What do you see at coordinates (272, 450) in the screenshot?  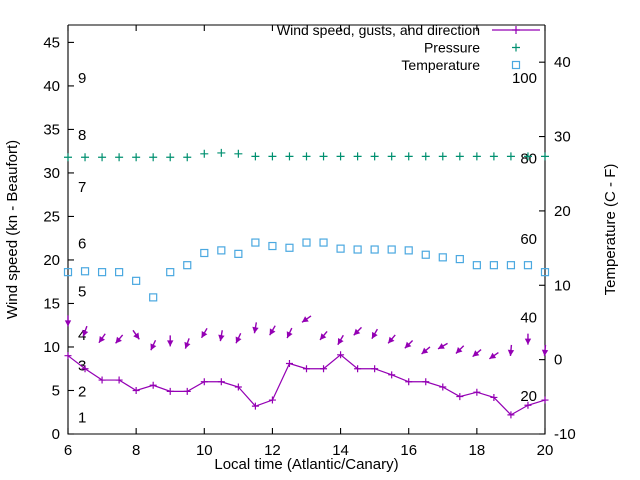 I see `x-tick-label: 12` at bounding box center [272, 450].